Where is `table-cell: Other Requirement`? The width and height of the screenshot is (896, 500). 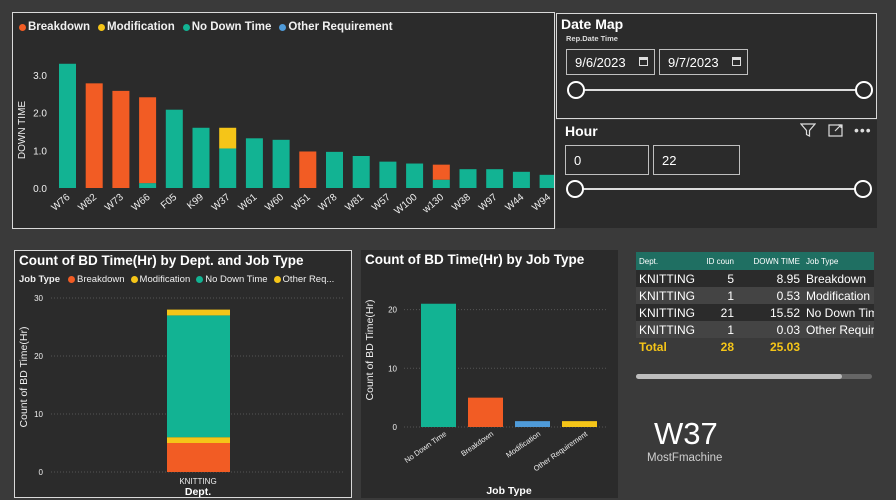
table-cell: Other Requirement is located at coordinates (840, 329).